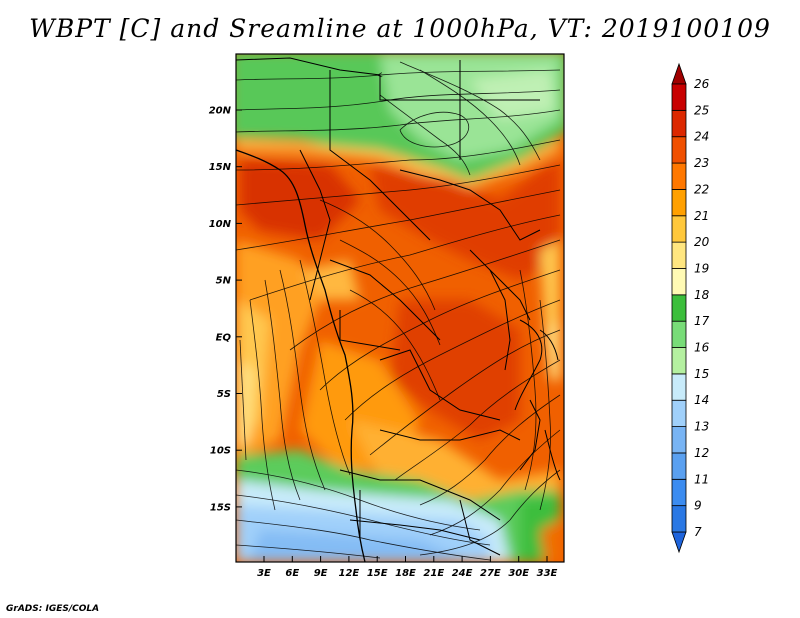  What do you see at coordinates (462, 573) in the screenshot?
I see `lon-label: 24E` at bounding box center [462, 573].